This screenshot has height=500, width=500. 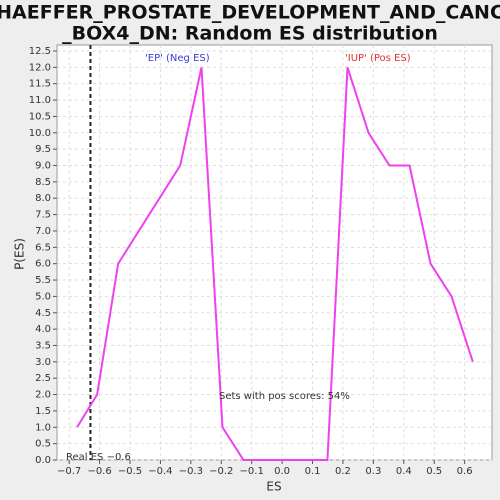 I want to click on y-tick-label: 3.0, so click(x=43, y=362).